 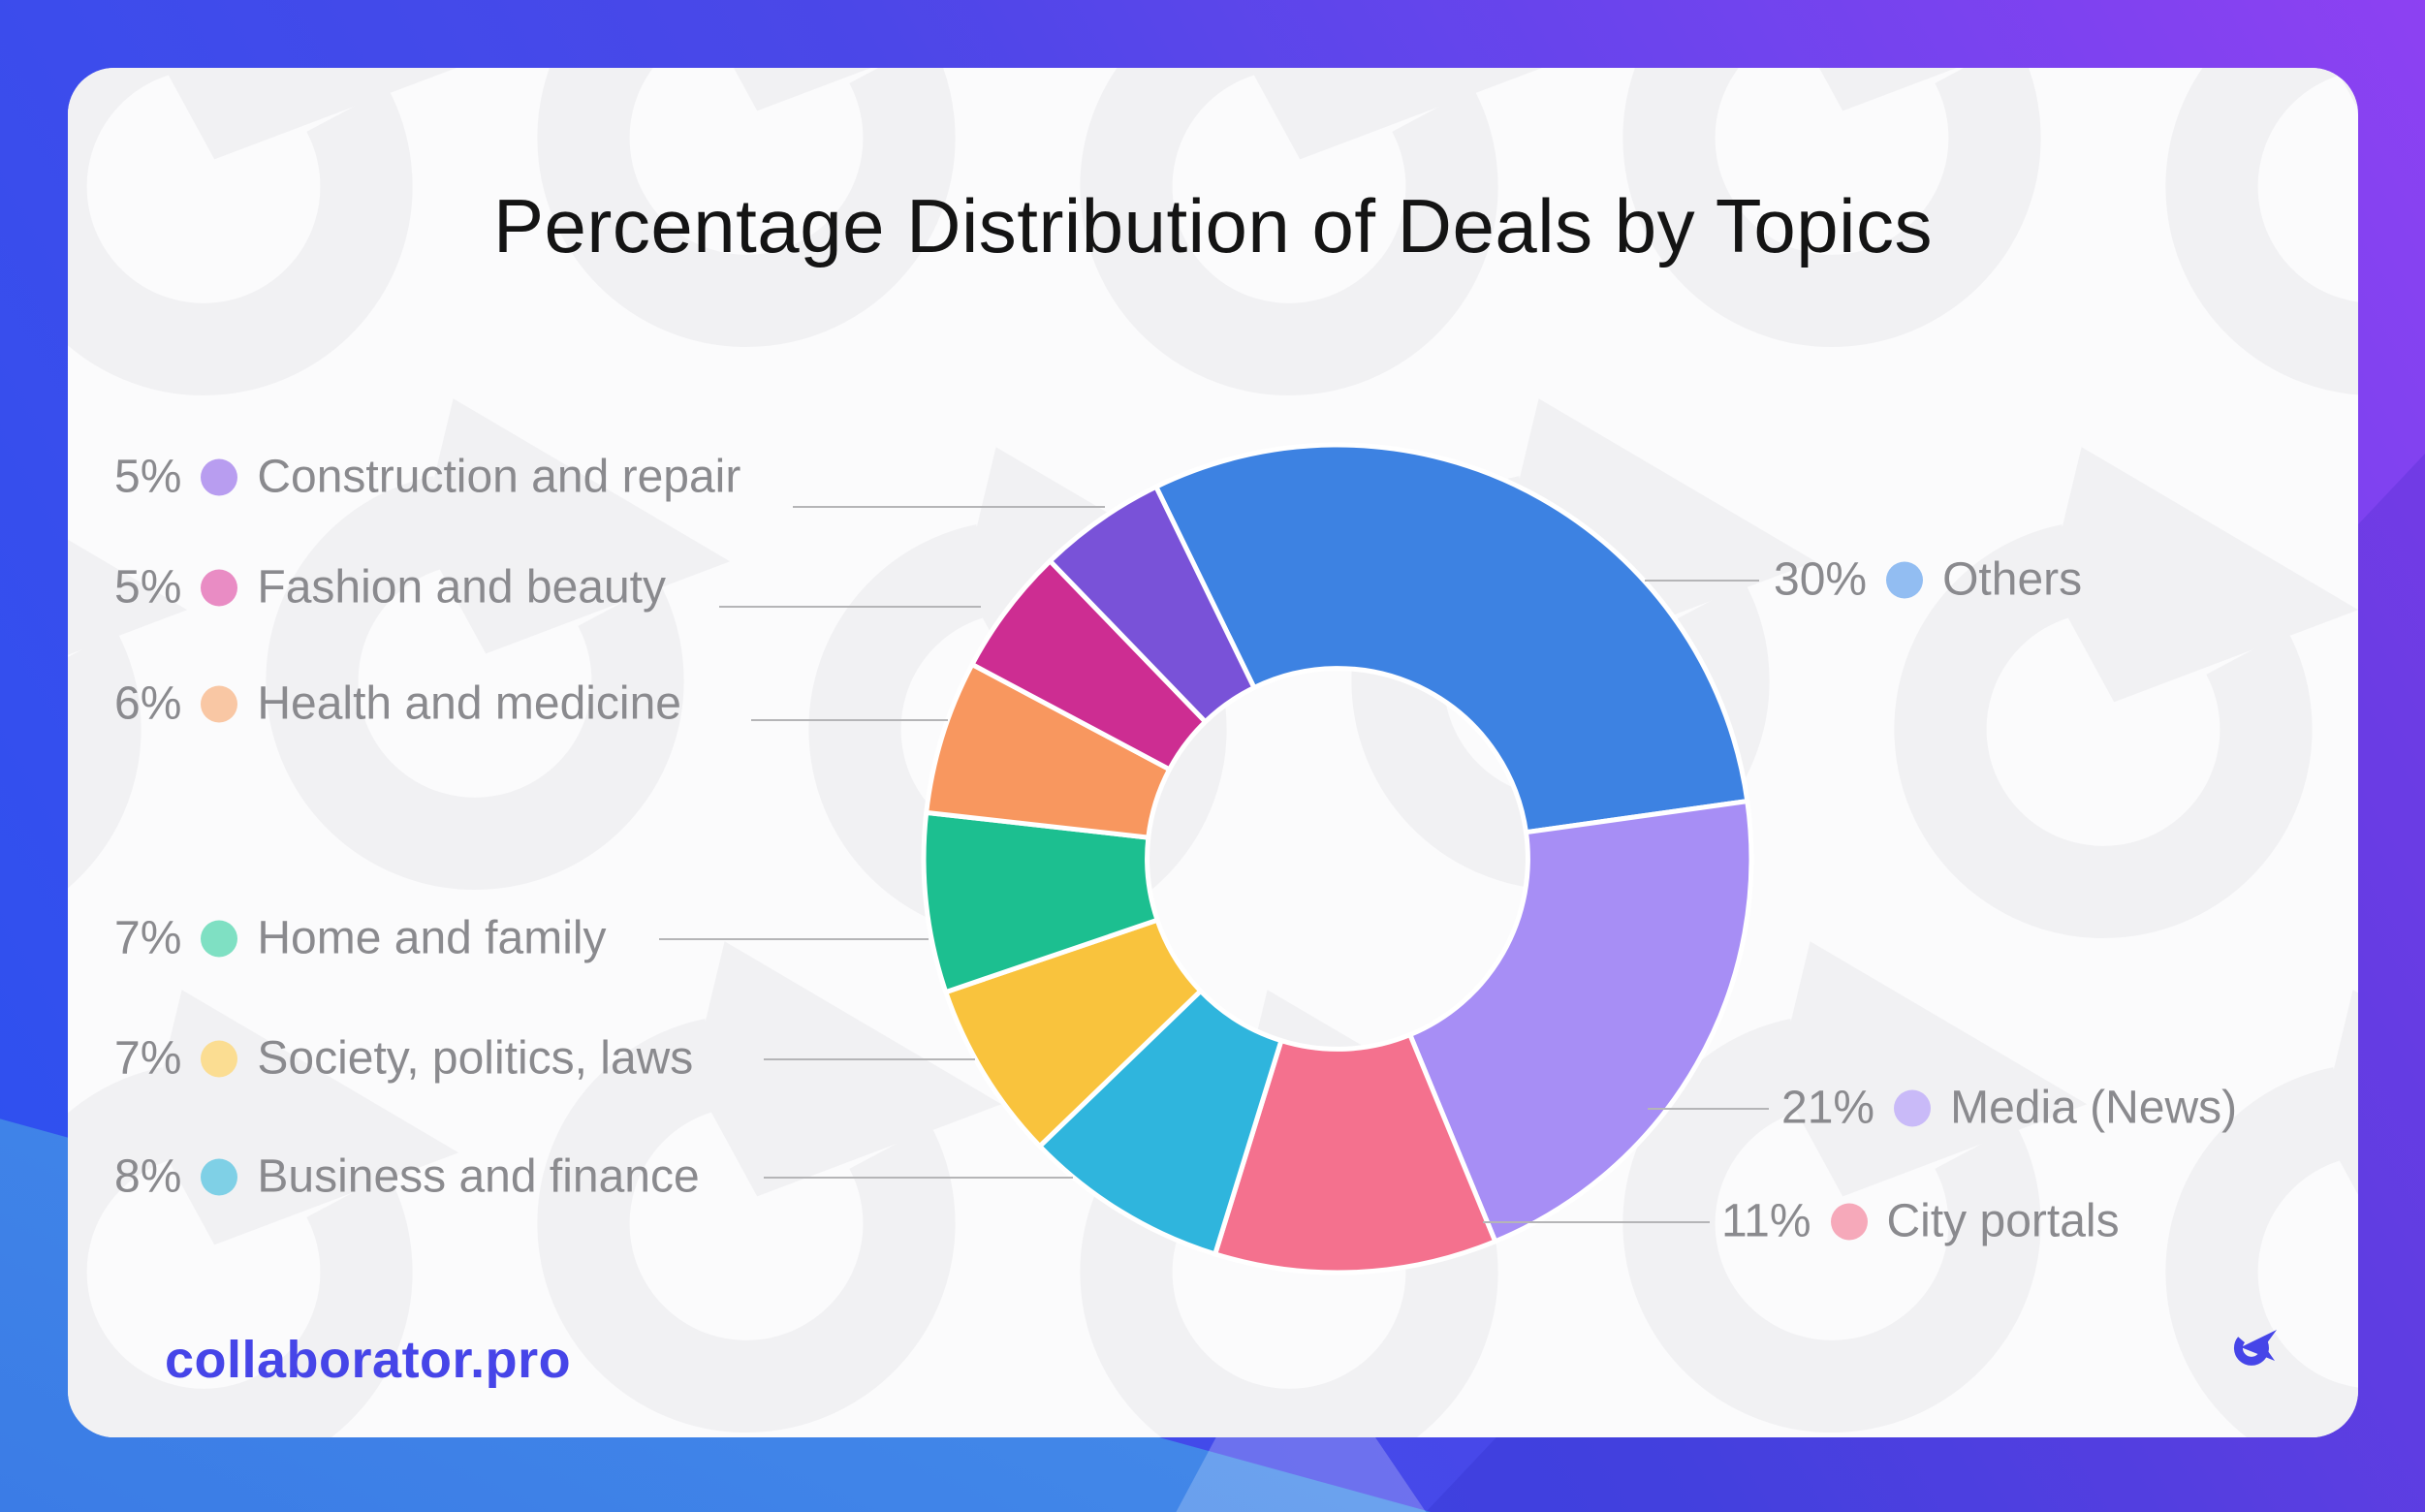 I want to click on legend-label: Health and medicine, so click(x=469, y=703).